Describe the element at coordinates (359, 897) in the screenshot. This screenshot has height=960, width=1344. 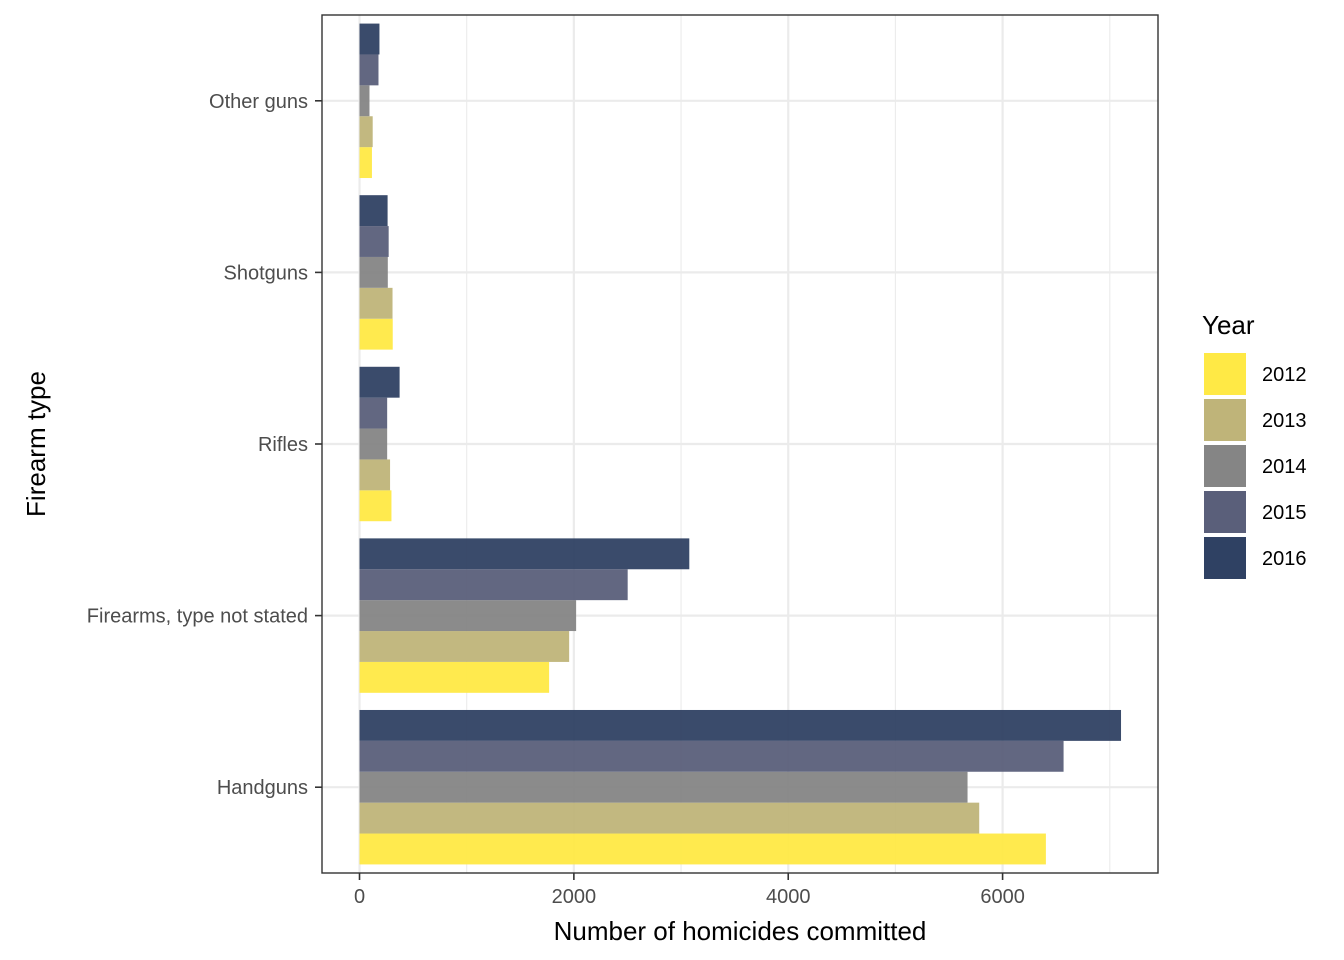
I see `x-tick-label: 0` at that location.